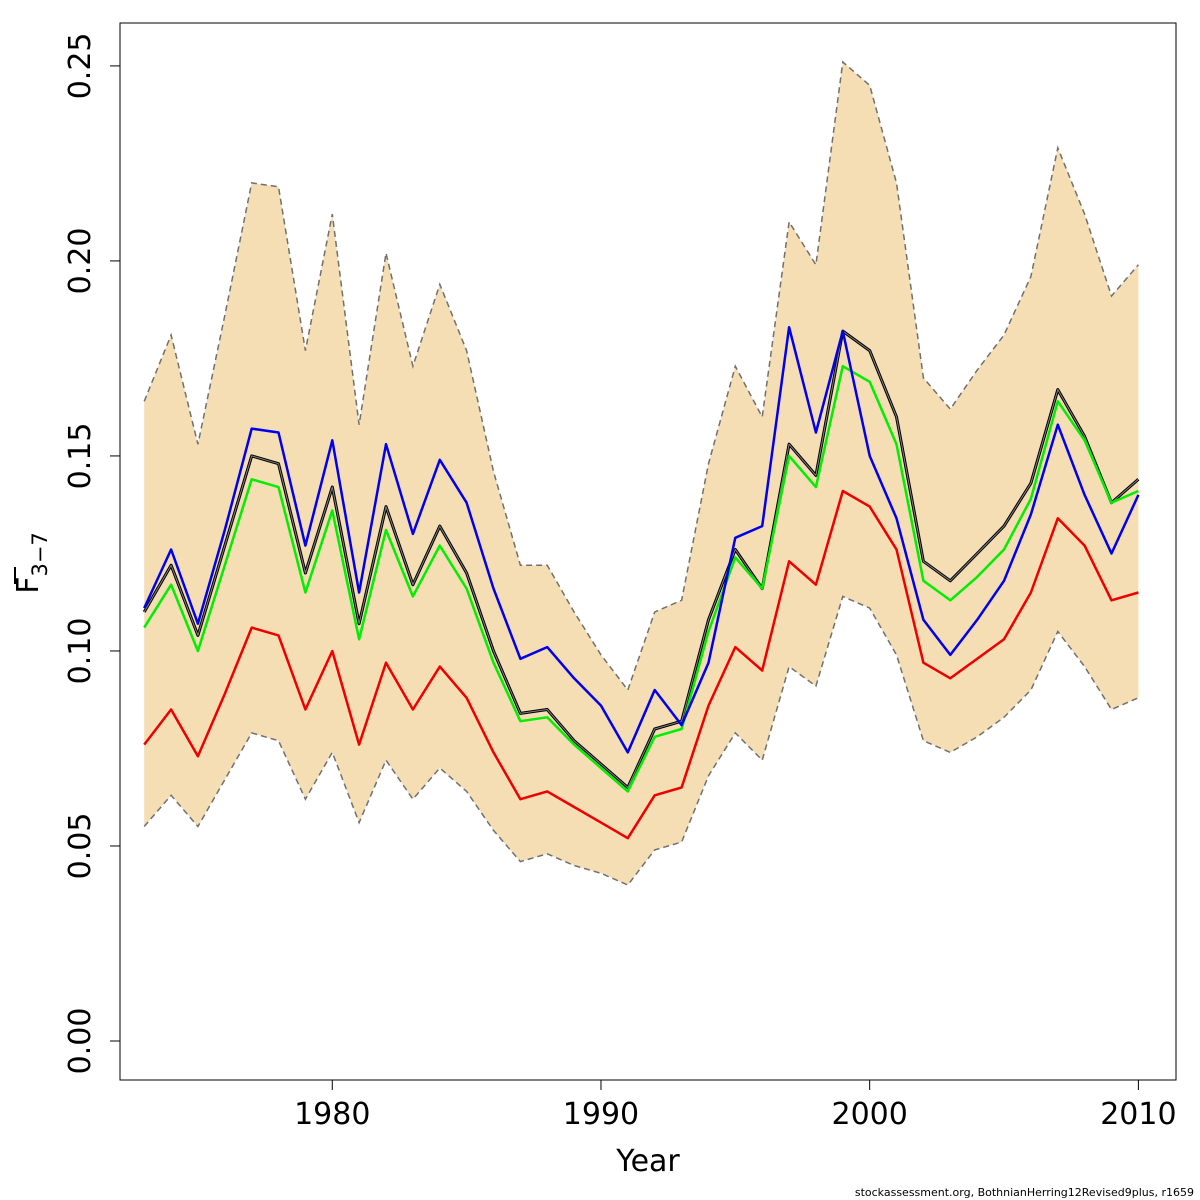  What do you see at coordinates (80, 456) in the screenshot?
I see `y-tick-label: 0.15` at bounding box center [80, 456].